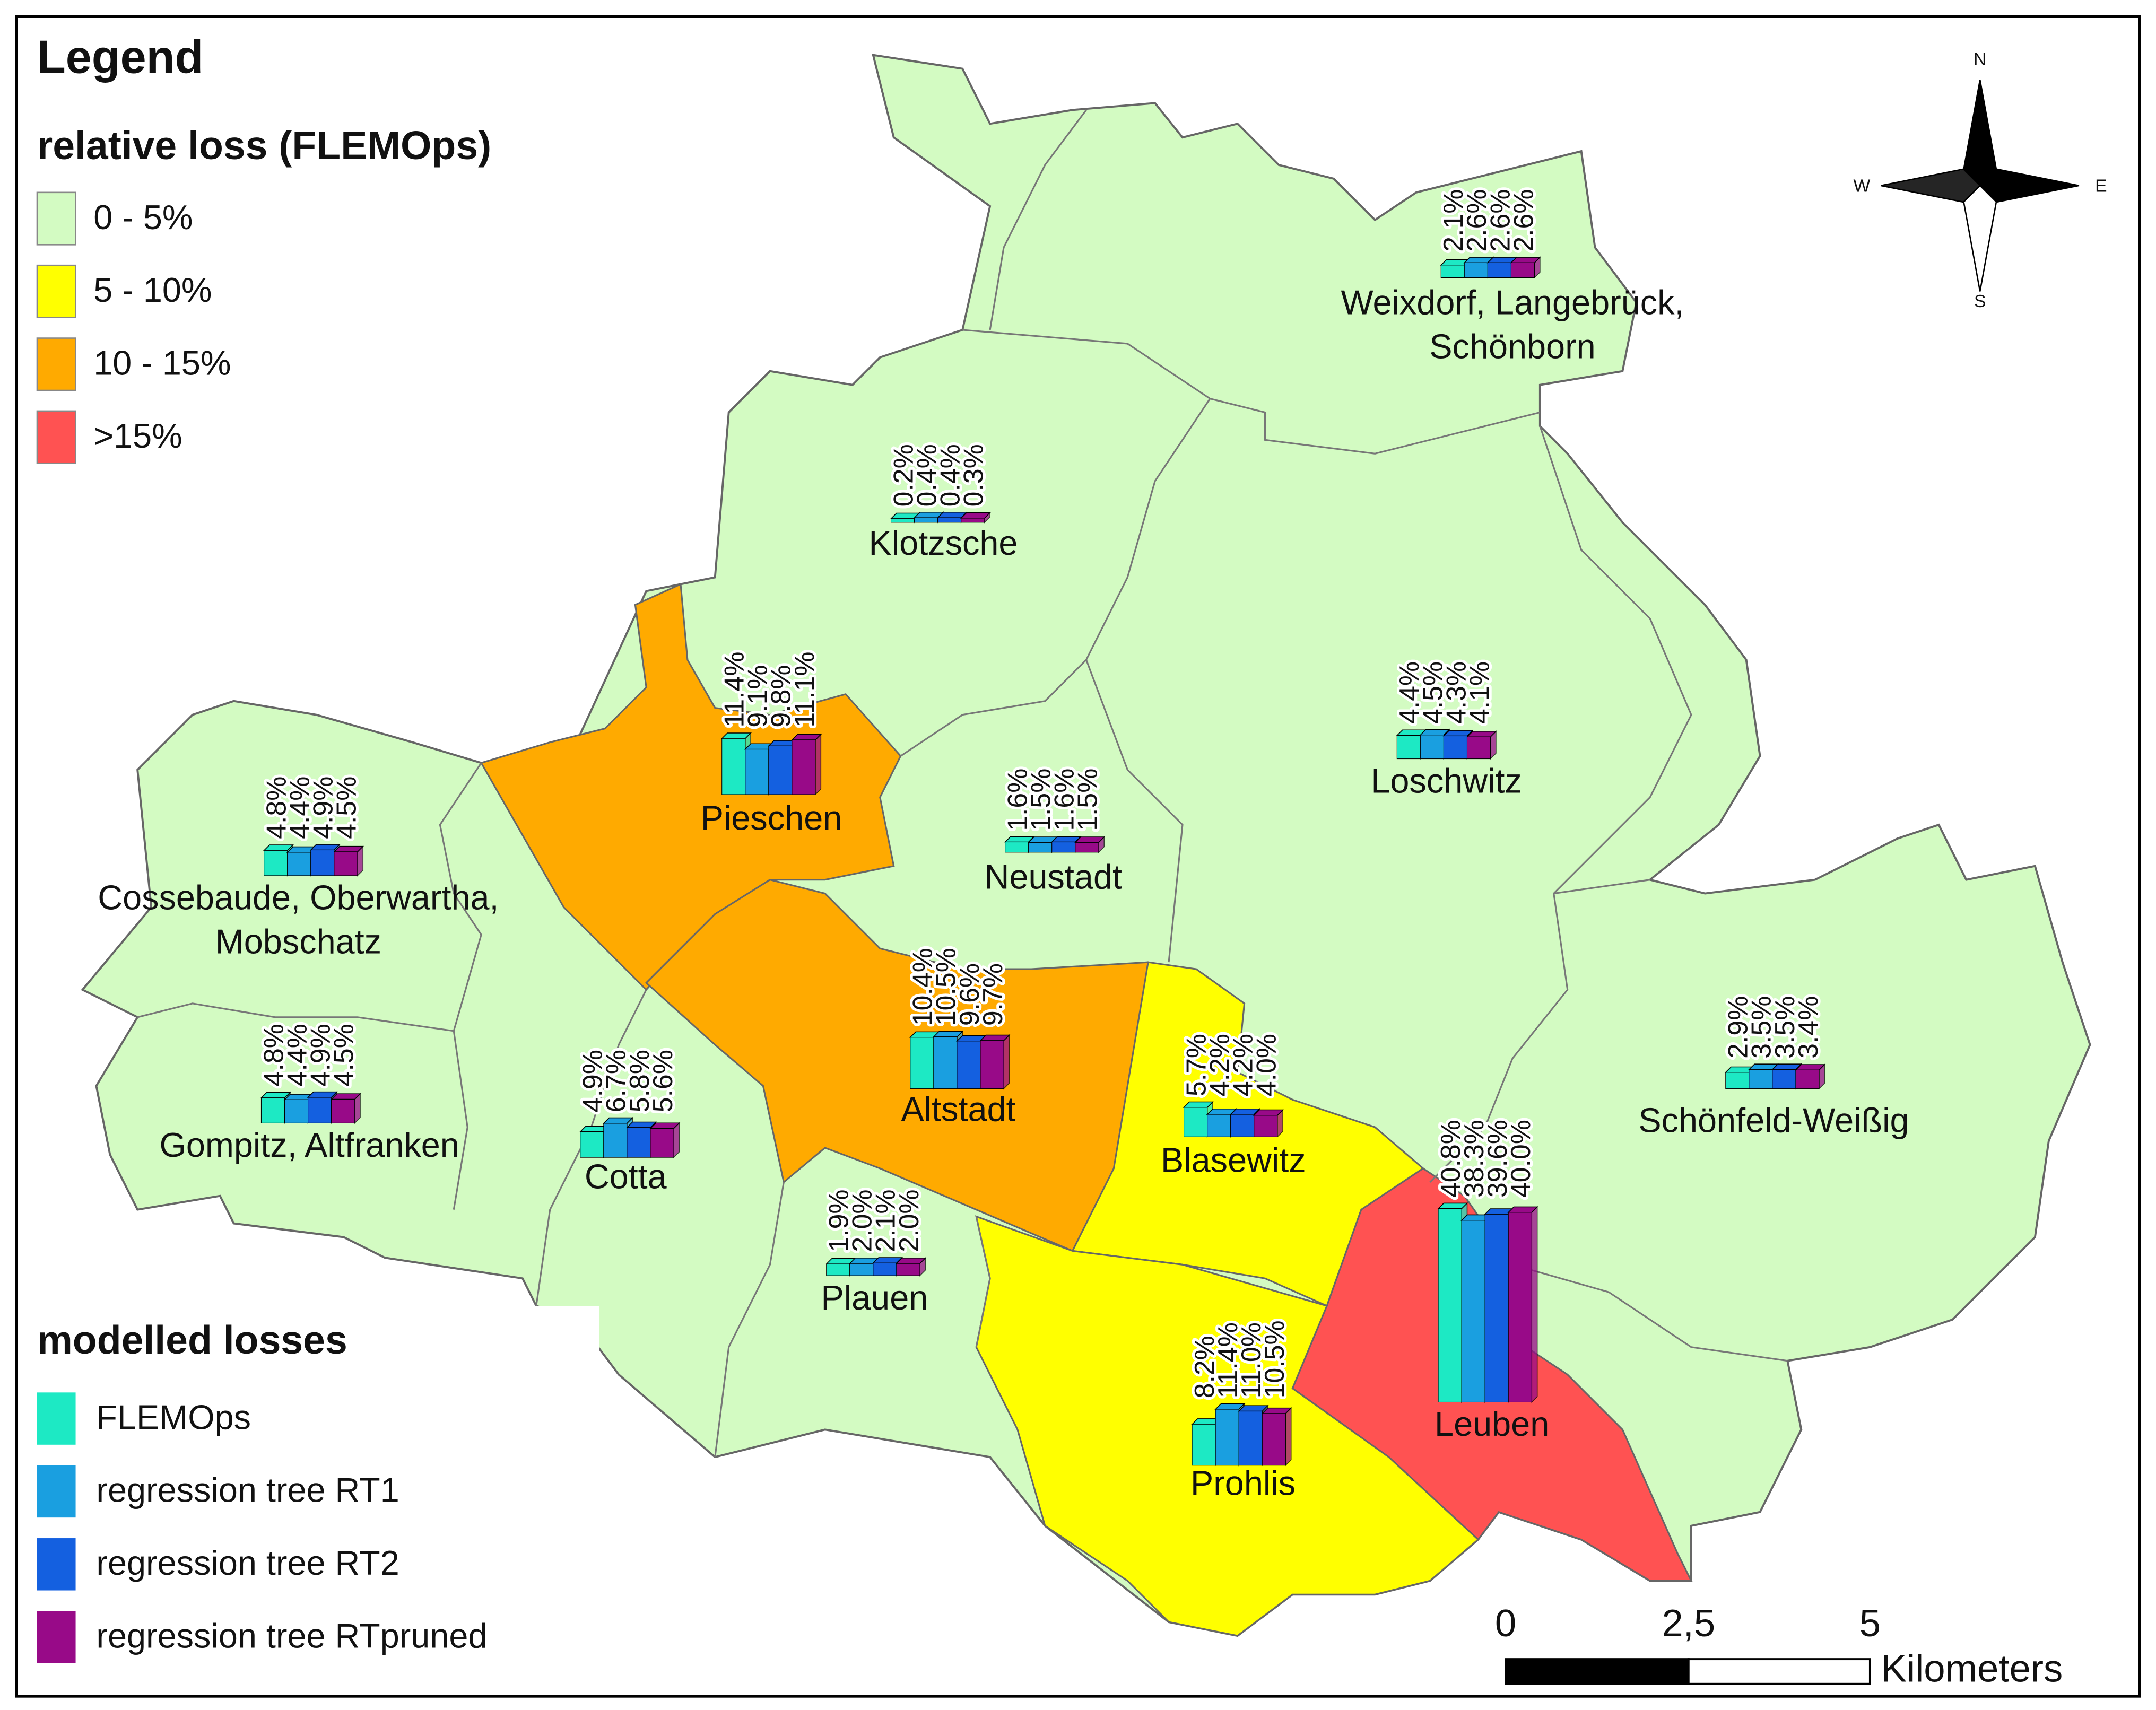 The height and width of the screenshot is (1710, 2156). What do you see at coordinates (1520, 1159) in the screenshot?
I see `value-label: 40.0%` at bounding box center [1520, 1159].